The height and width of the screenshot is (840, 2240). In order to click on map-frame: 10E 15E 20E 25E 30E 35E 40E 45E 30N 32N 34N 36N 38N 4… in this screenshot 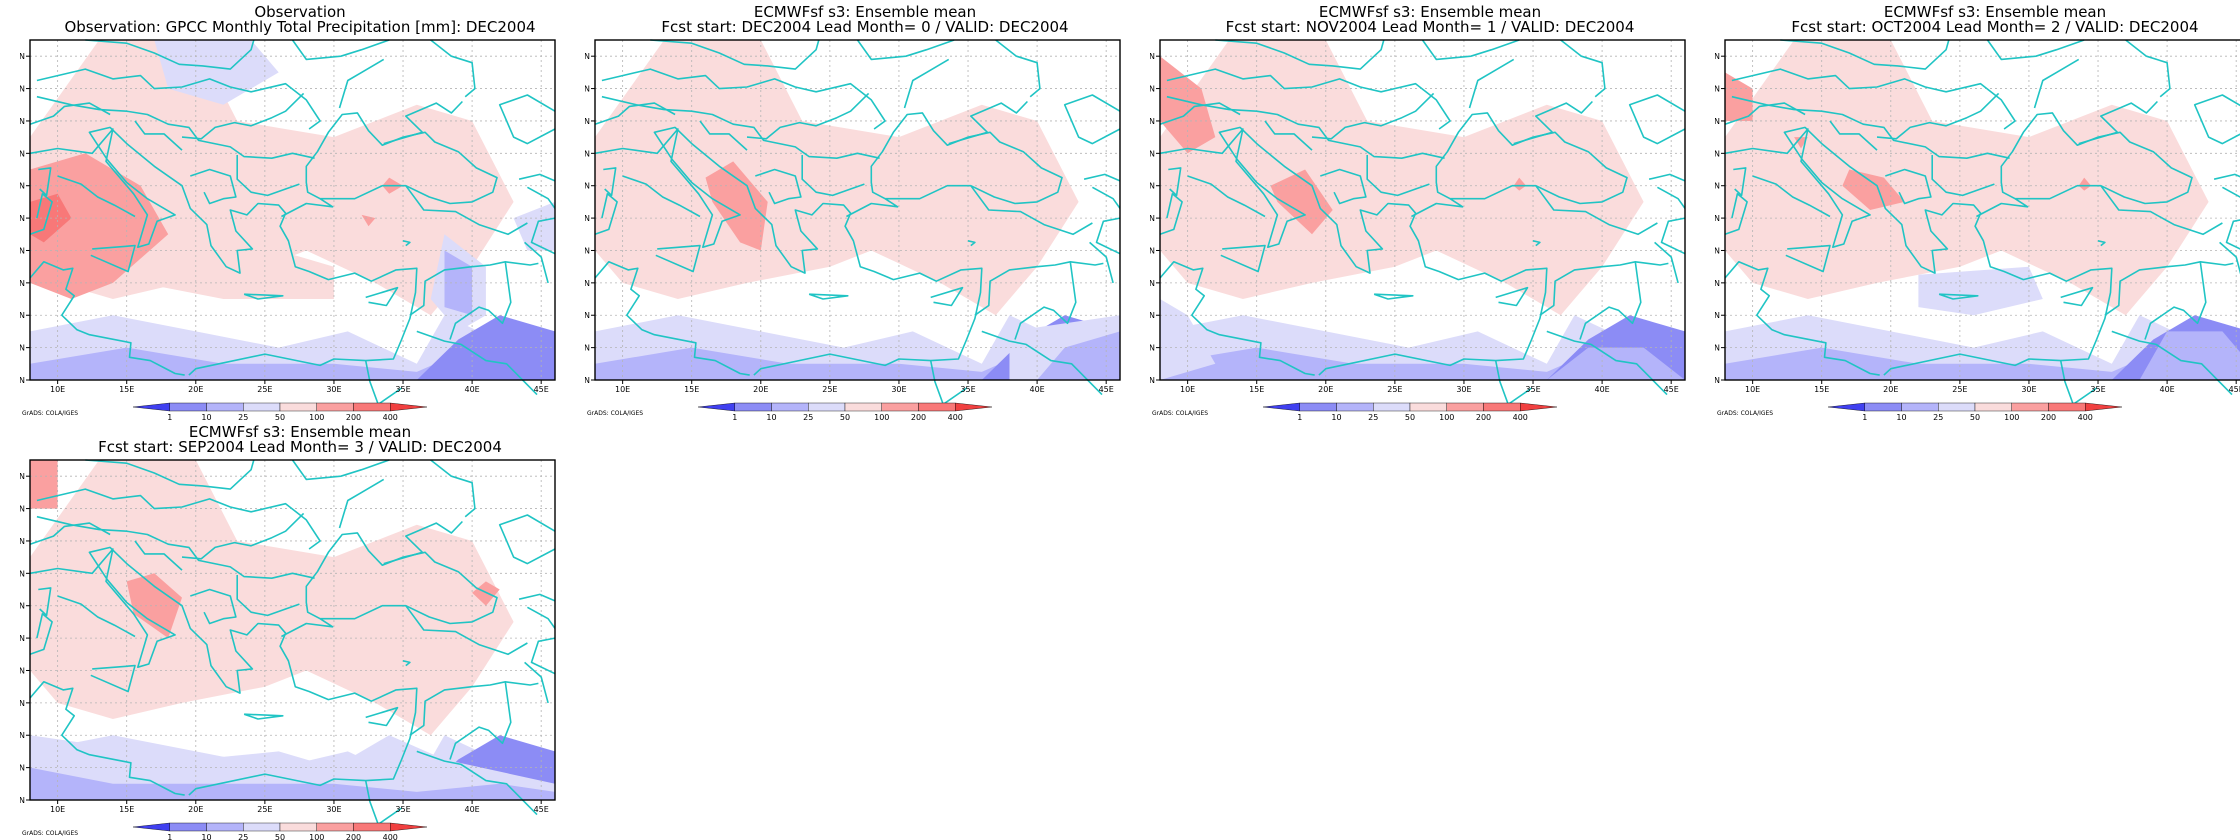, I will do `click(288, 229)`.